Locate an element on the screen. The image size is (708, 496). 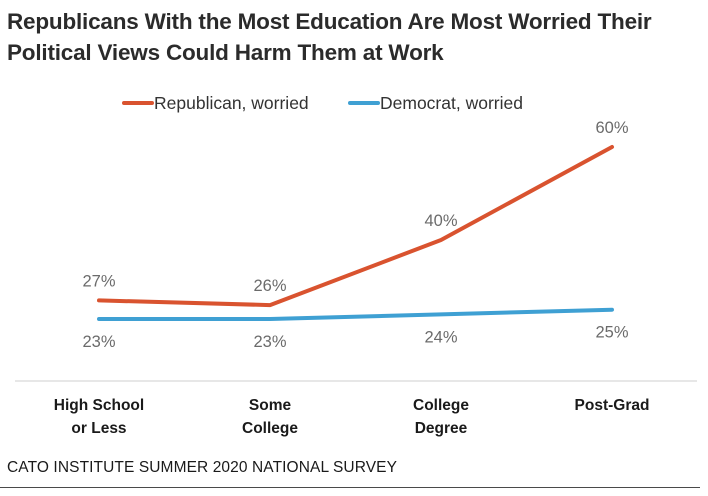
data-label-0-0: 27% is located at coordinates (98, 281).